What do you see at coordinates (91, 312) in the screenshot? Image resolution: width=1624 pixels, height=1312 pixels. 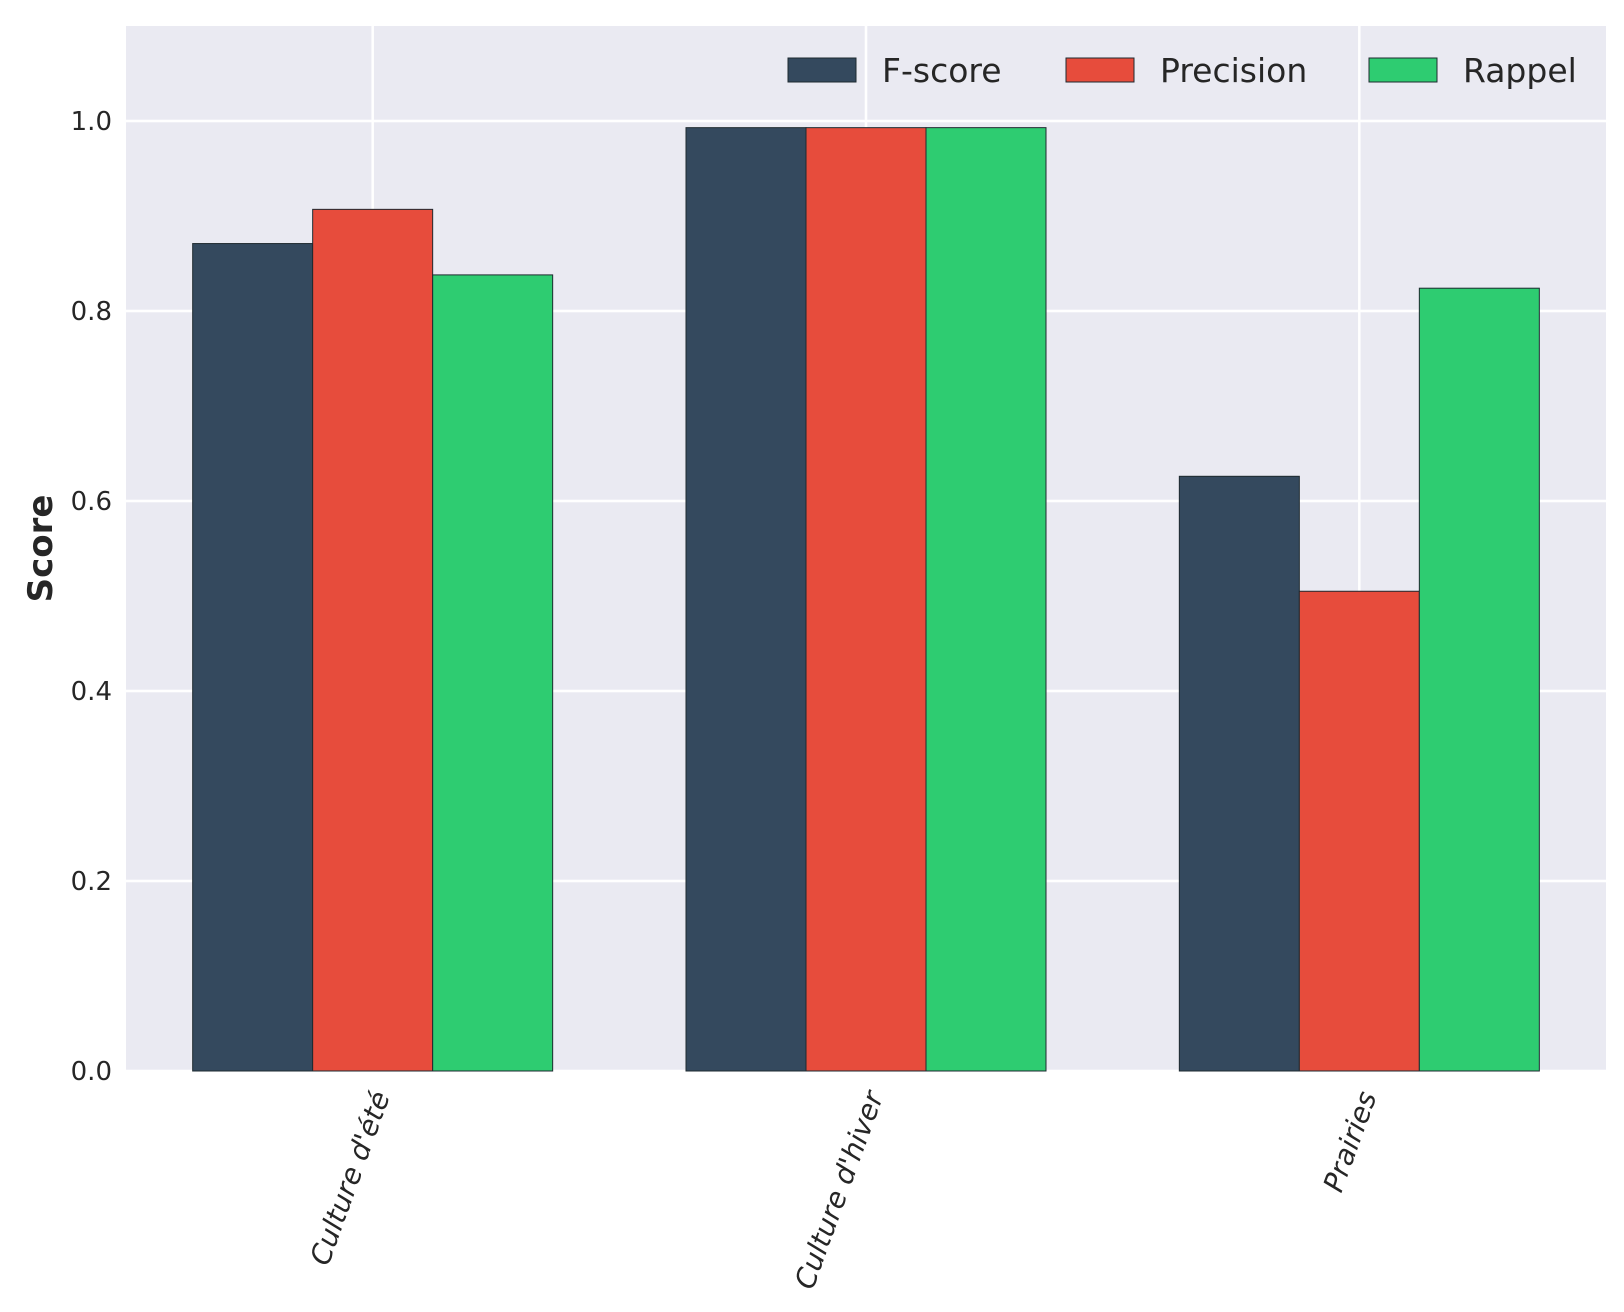 I see `y-tick-label: 0.8` at bounding box center [91, 312].